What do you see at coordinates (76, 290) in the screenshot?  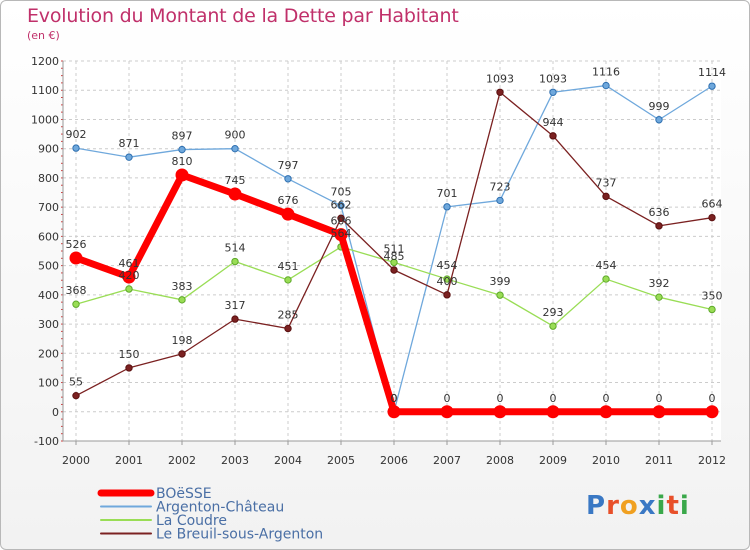 I see `data-label: 368` at bounding box center [76, 290].